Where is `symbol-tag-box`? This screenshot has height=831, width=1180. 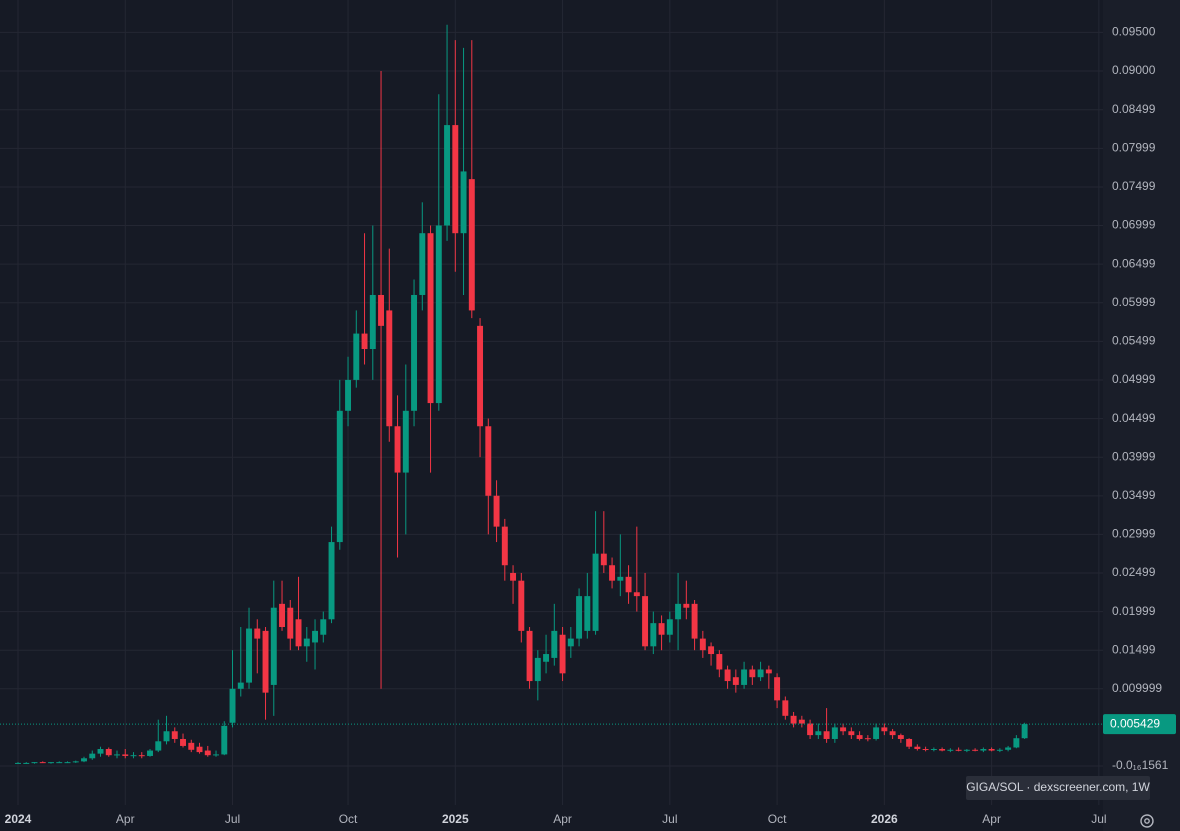 symbol-tag-box is located at coordinates (1058, 788).